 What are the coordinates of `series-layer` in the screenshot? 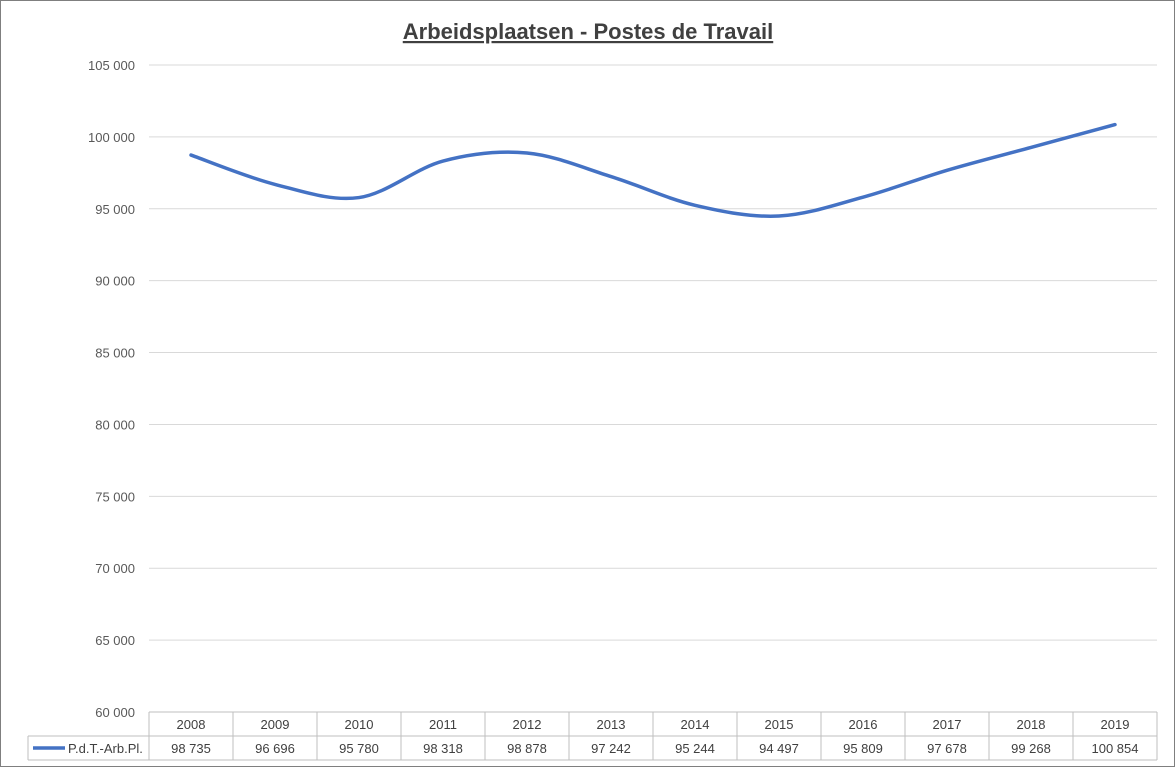 It's located at (653, 170).